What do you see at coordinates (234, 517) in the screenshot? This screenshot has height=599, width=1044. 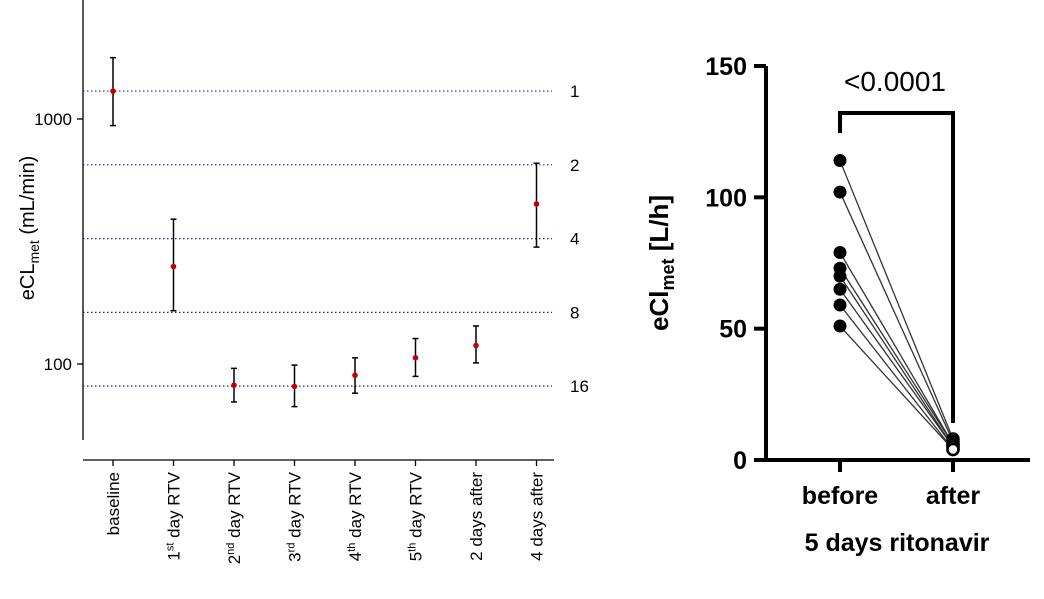 I see `x-tick-label: 2nd day RTV` at bounding box center [234, 517].